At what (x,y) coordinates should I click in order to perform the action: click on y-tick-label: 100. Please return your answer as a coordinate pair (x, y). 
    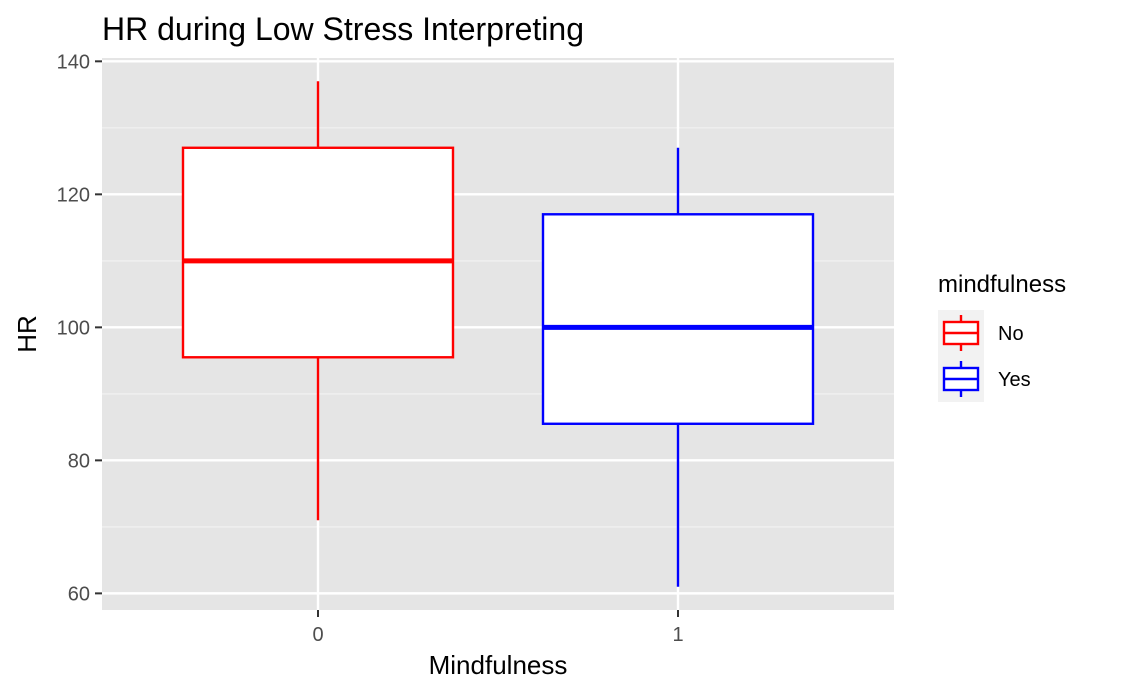
    Looking at the image, I should click on (73, 328).